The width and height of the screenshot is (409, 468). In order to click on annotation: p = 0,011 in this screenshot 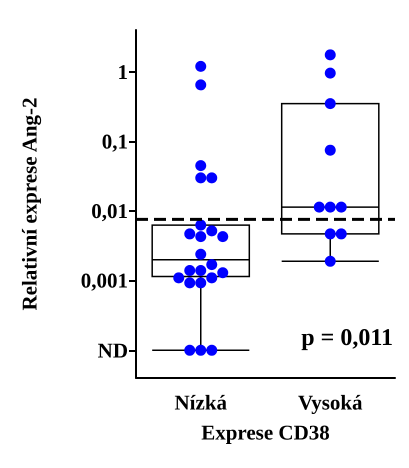, I will do `click(347, 338)`.